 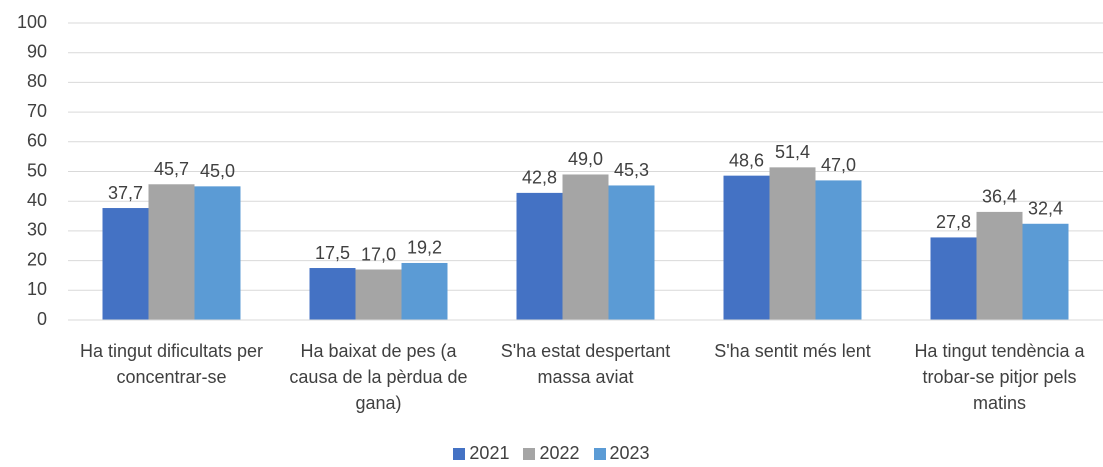 I want to click on data-label: 47,0, so click(x=838, y=165).